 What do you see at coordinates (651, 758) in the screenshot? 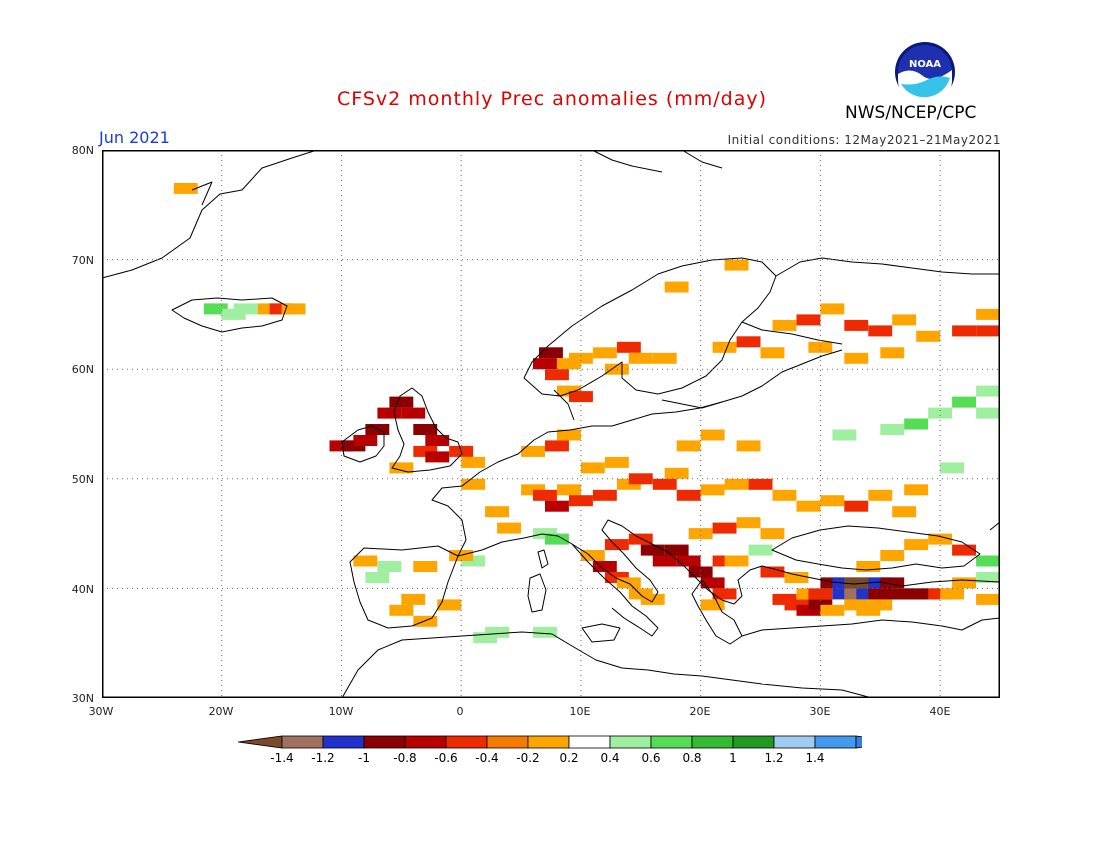
I see `colorbar-label: 0.6` at bounding box center [651, 758].